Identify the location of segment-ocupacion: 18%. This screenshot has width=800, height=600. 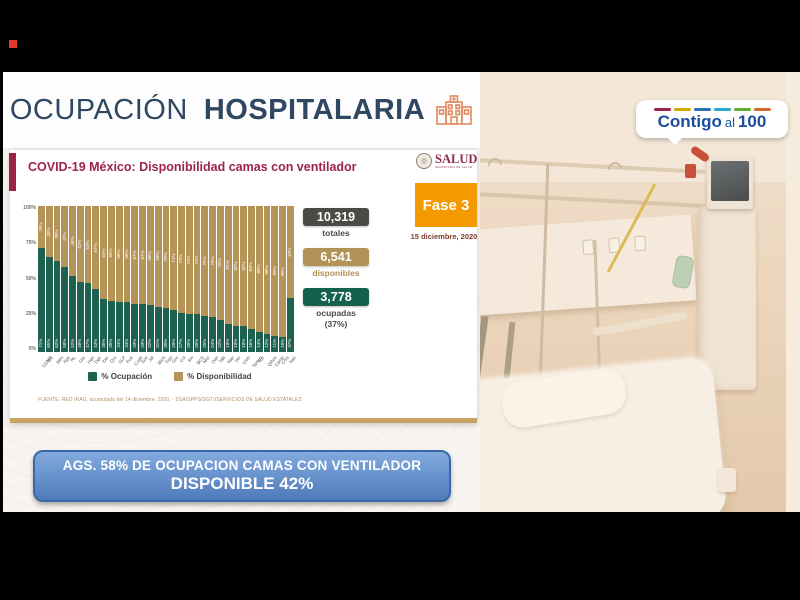
(244, 338).